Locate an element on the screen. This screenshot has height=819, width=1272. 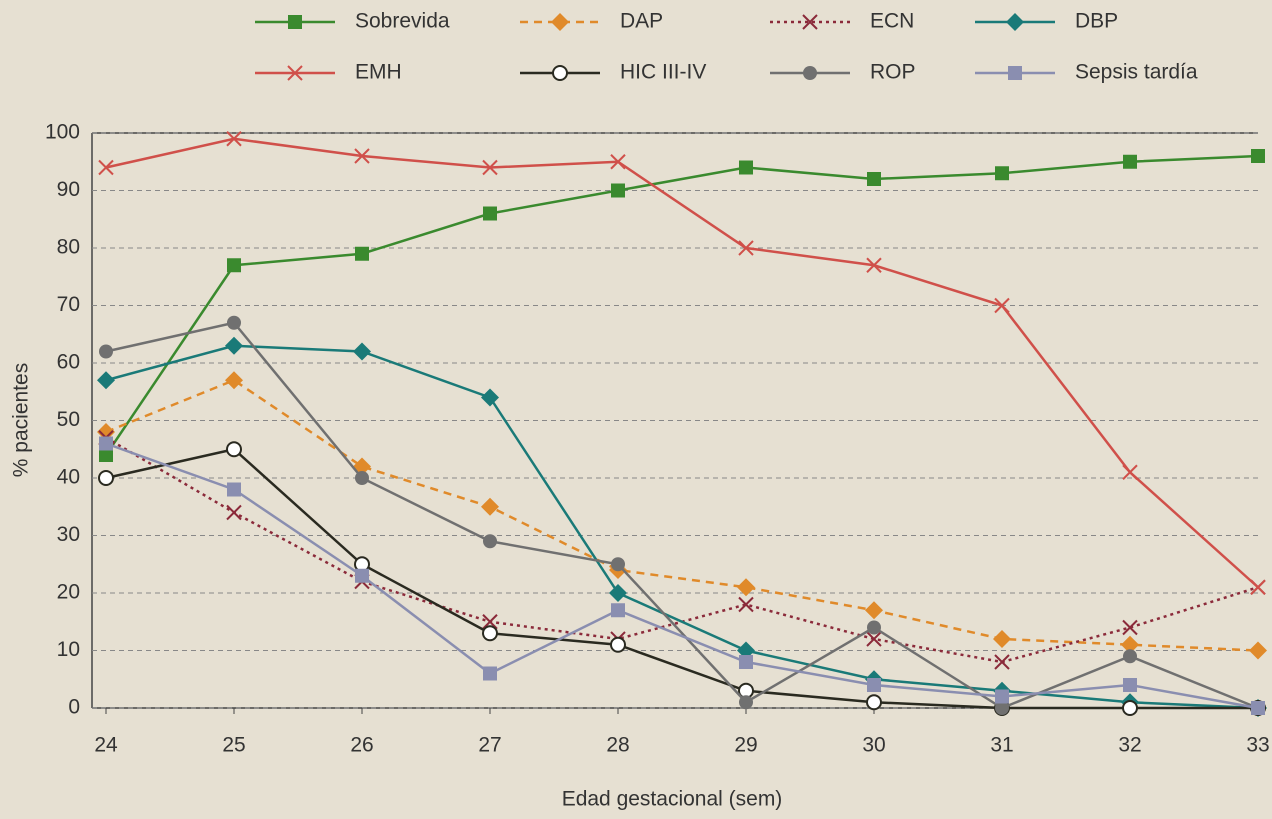
x-tick-label: 26 is located at coordinates (361, 745).